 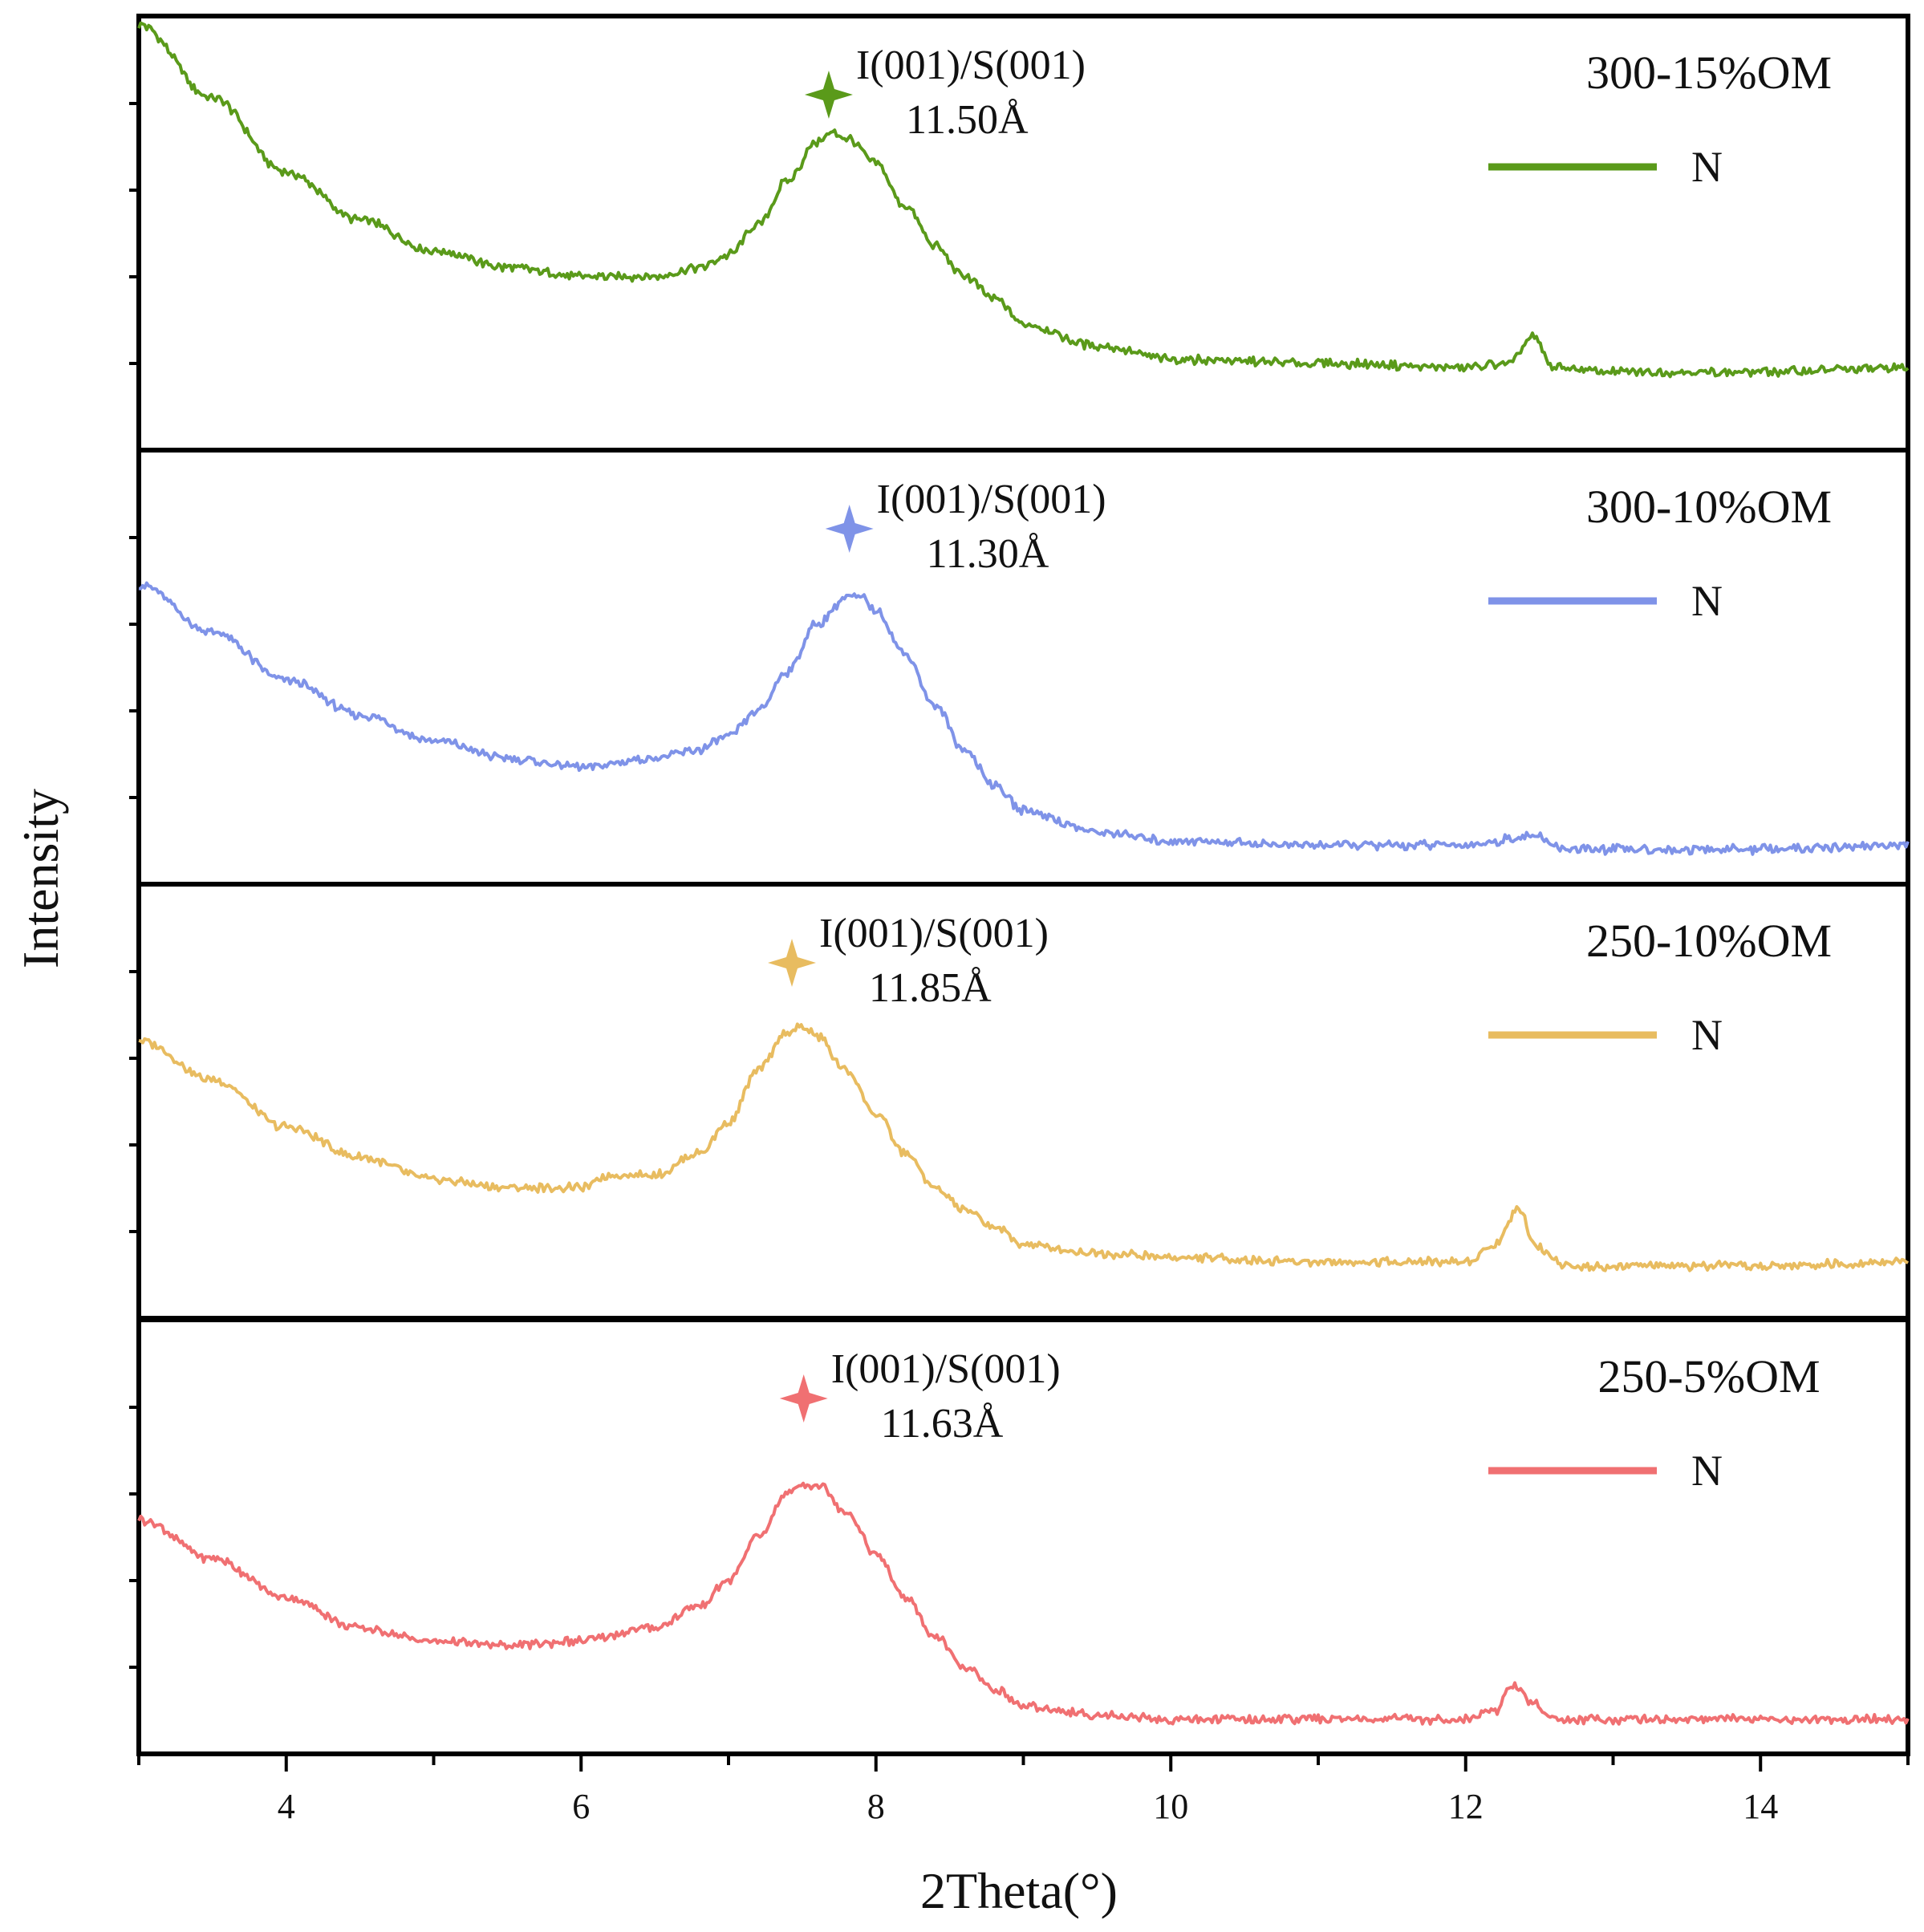 I want to click on x-axis-title: 2Theta(°), so click(x=1019, y=1890).